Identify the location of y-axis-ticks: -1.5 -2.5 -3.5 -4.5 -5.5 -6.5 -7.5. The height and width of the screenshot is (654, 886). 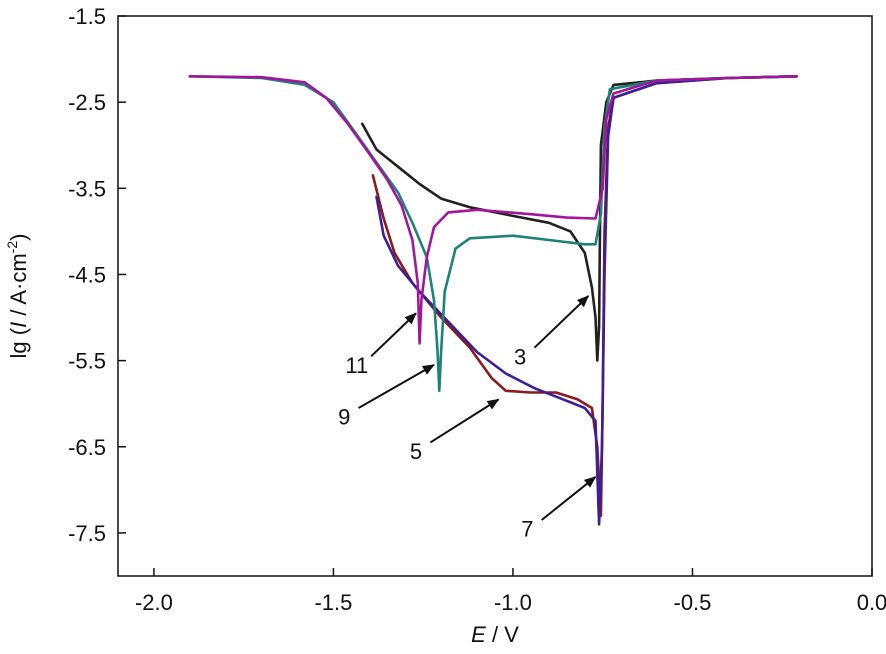
(97, 275).